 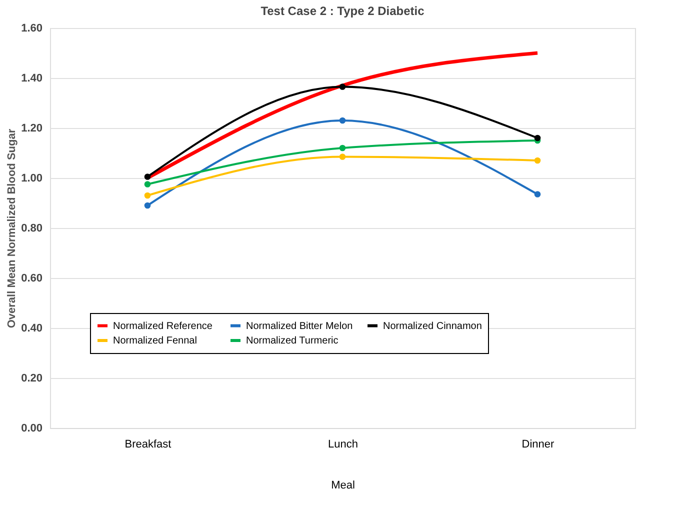 What do you see at coordinates (31, 78) in the screenshot?
I see `y-tick-label: 1.40` at bounding box center [31, 78].